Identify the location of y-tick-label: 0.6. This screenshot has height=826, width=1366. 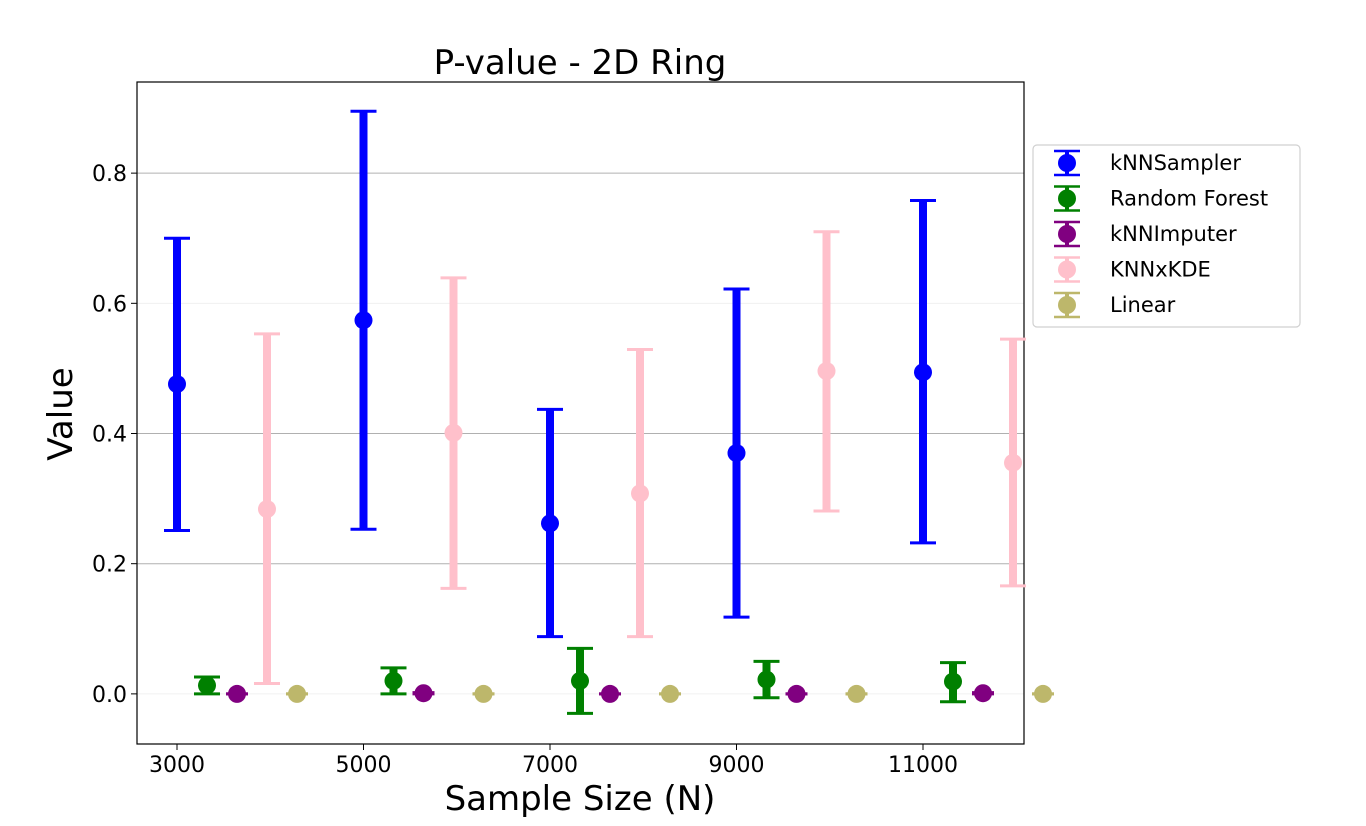
(109, 304).